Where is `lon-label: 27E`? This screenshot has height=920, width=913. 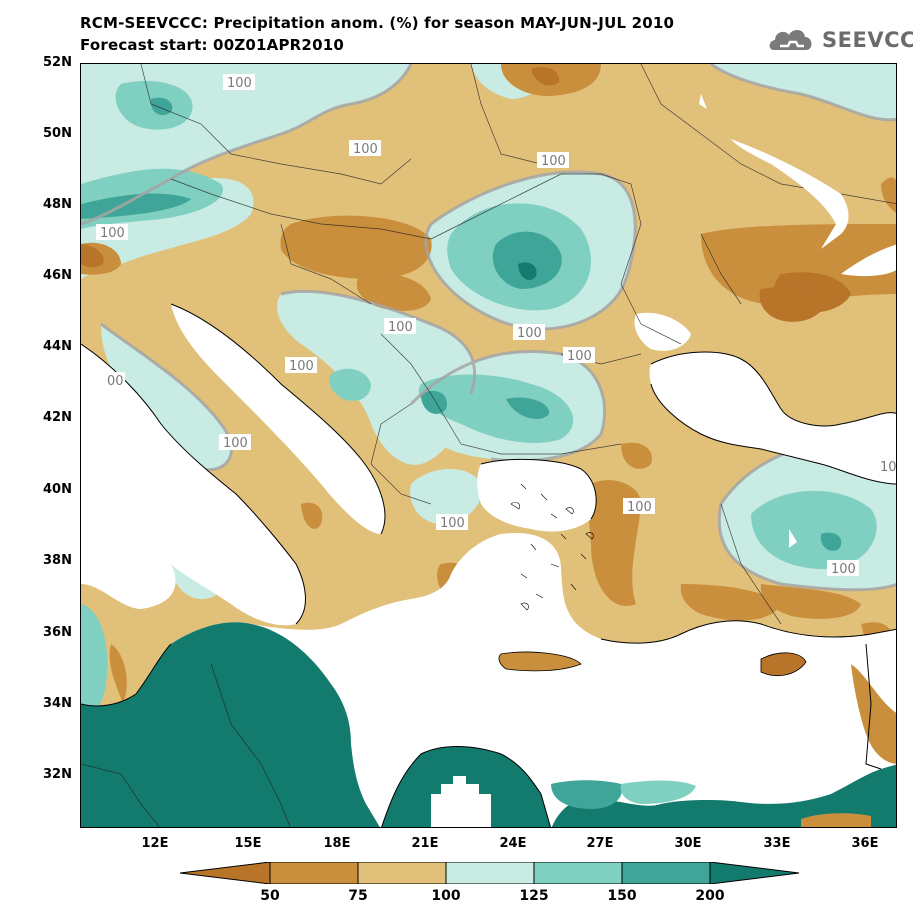
lon-label: 27E is located at coordinates (600, 843).